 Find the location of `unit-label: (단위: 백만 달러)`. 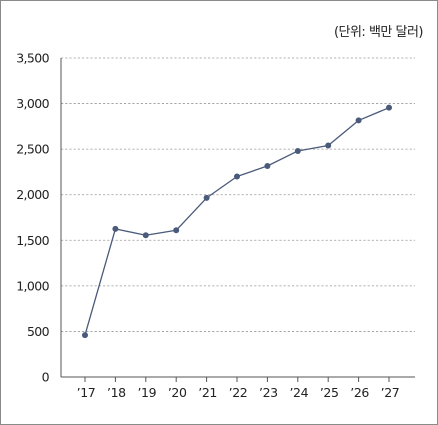

unit-label: (단위: 백만 달러) is located at coordinates (378, 32).